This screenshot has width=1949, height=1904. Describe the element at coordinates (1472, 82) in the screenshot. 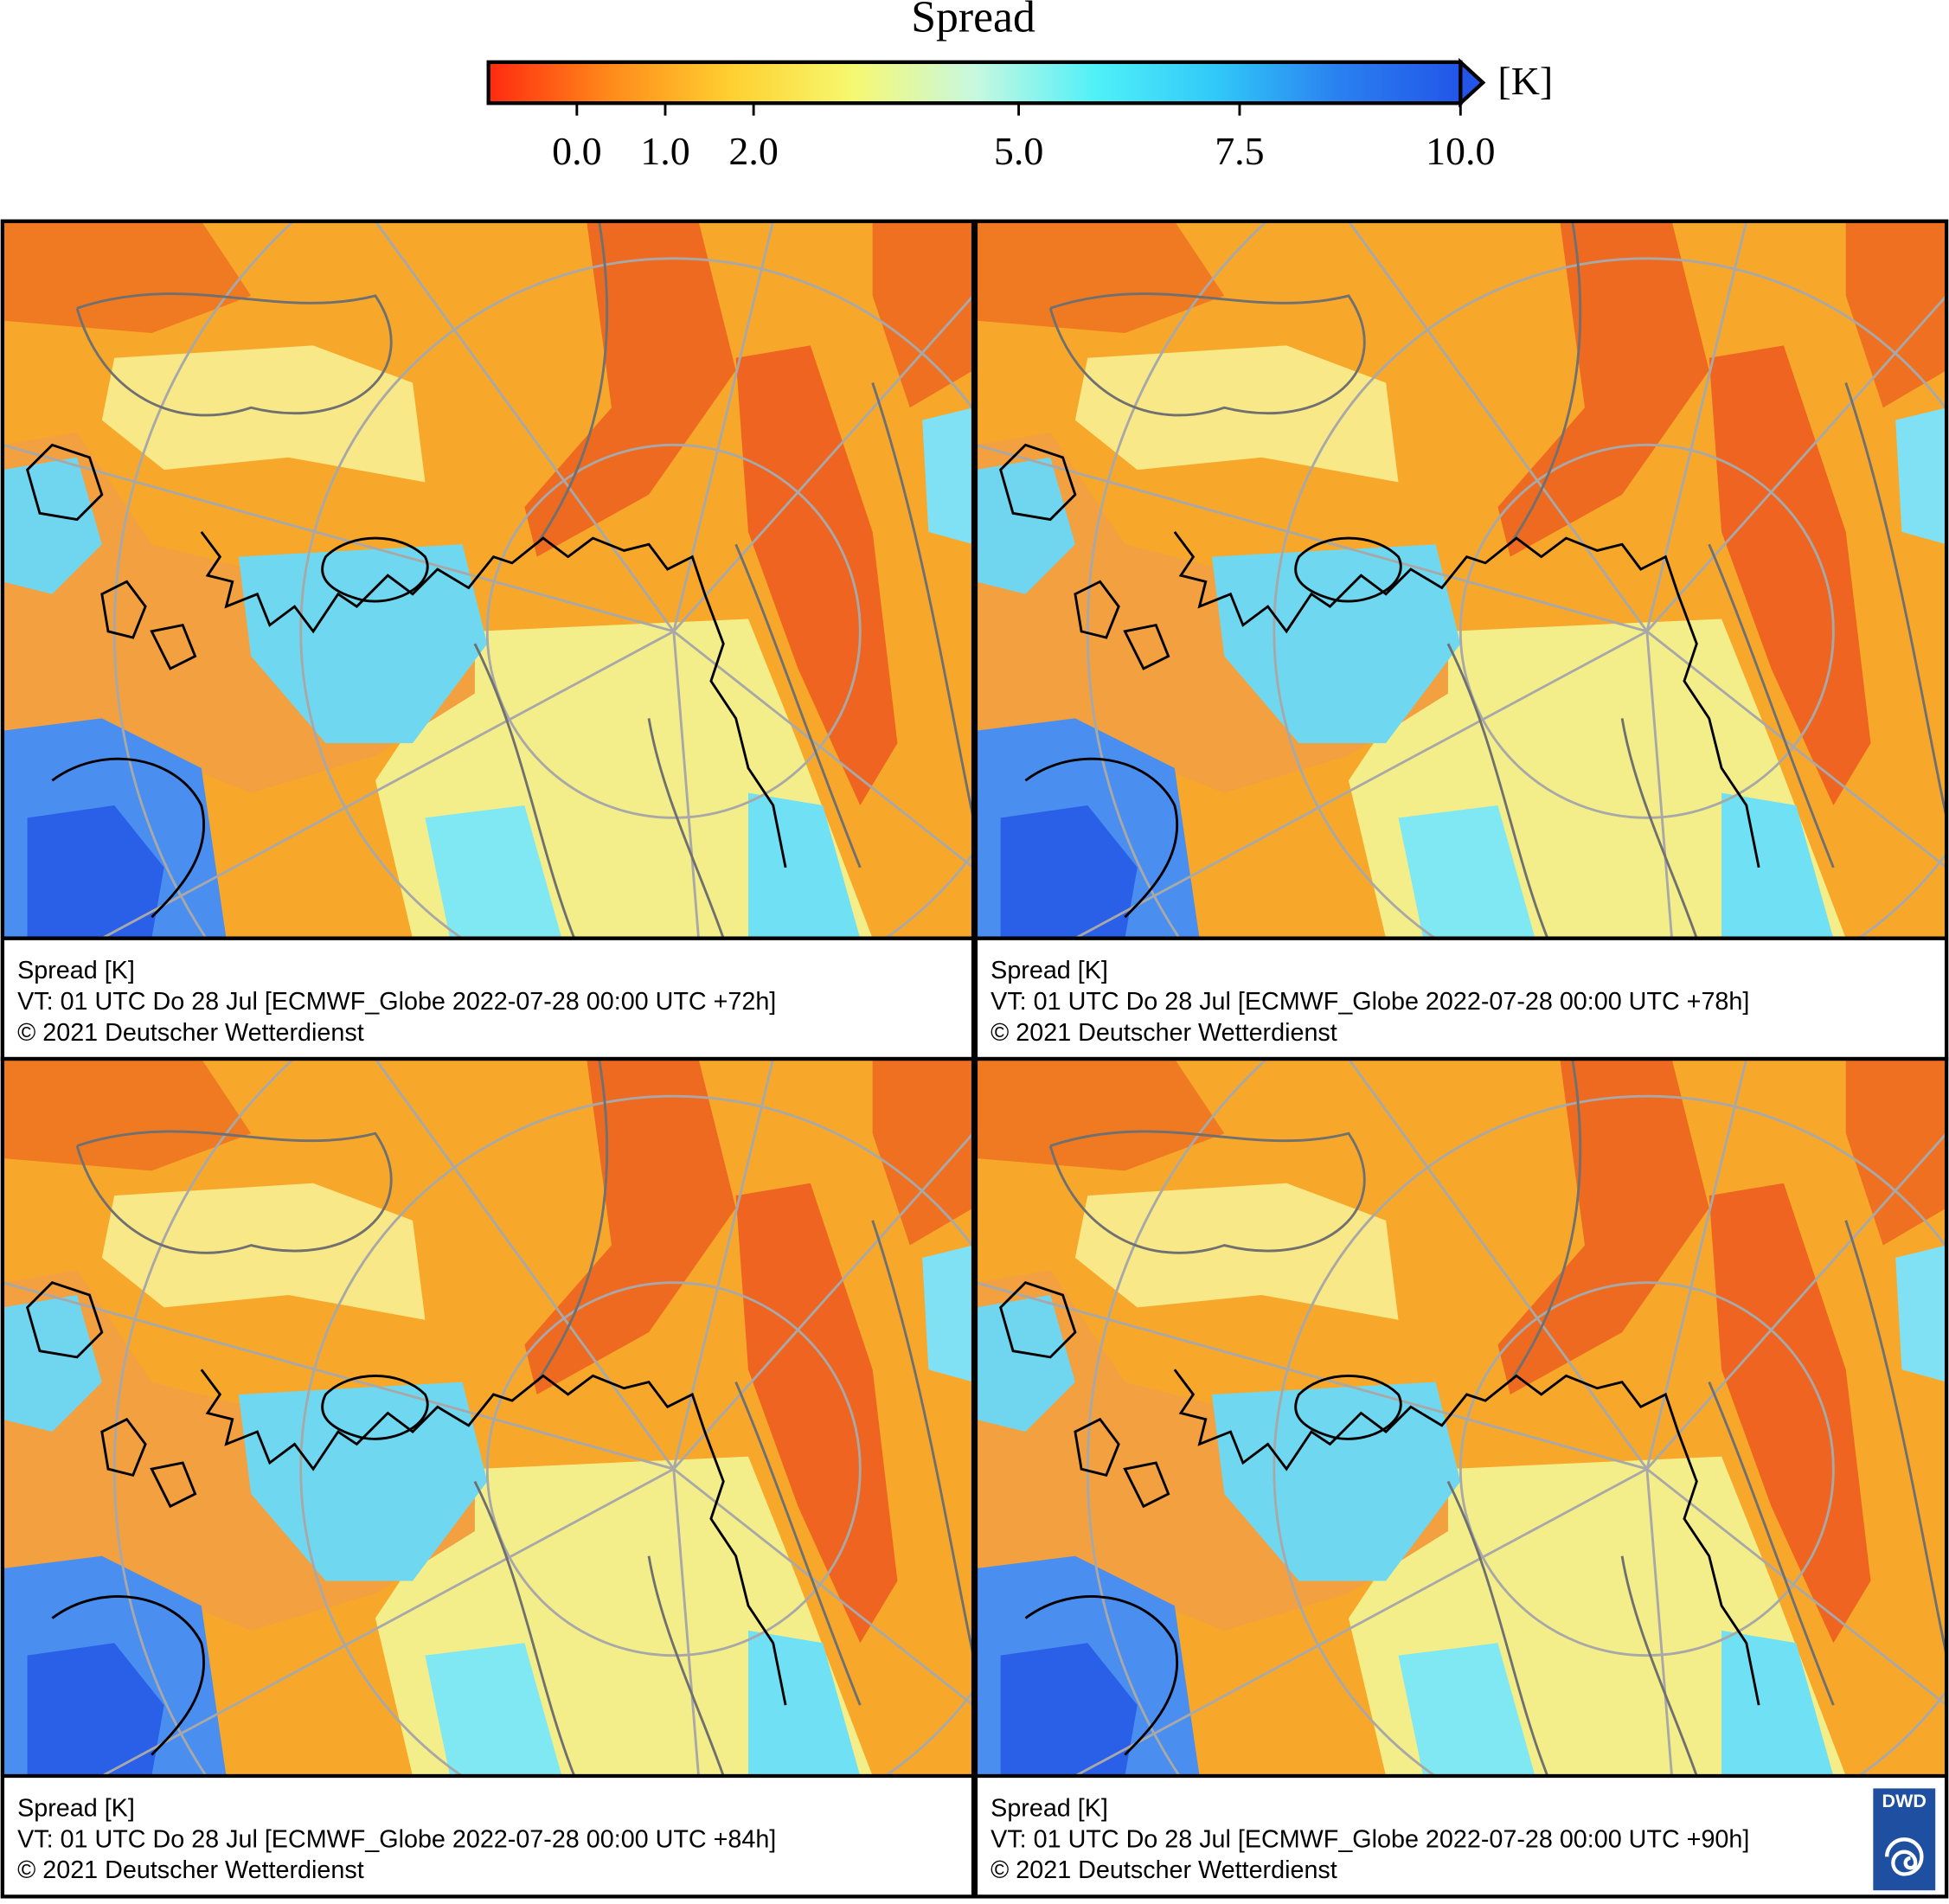

I see `colorbar-extend` at that location.